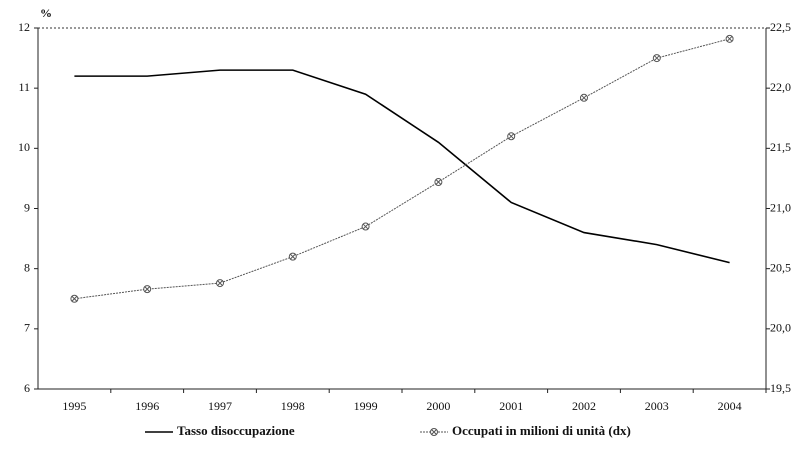 The width and height of the screenshot is (808, 463). Describe the element at coordinates (27, 388) in the screenshot. I see `y-tick-label: 6` at that location.